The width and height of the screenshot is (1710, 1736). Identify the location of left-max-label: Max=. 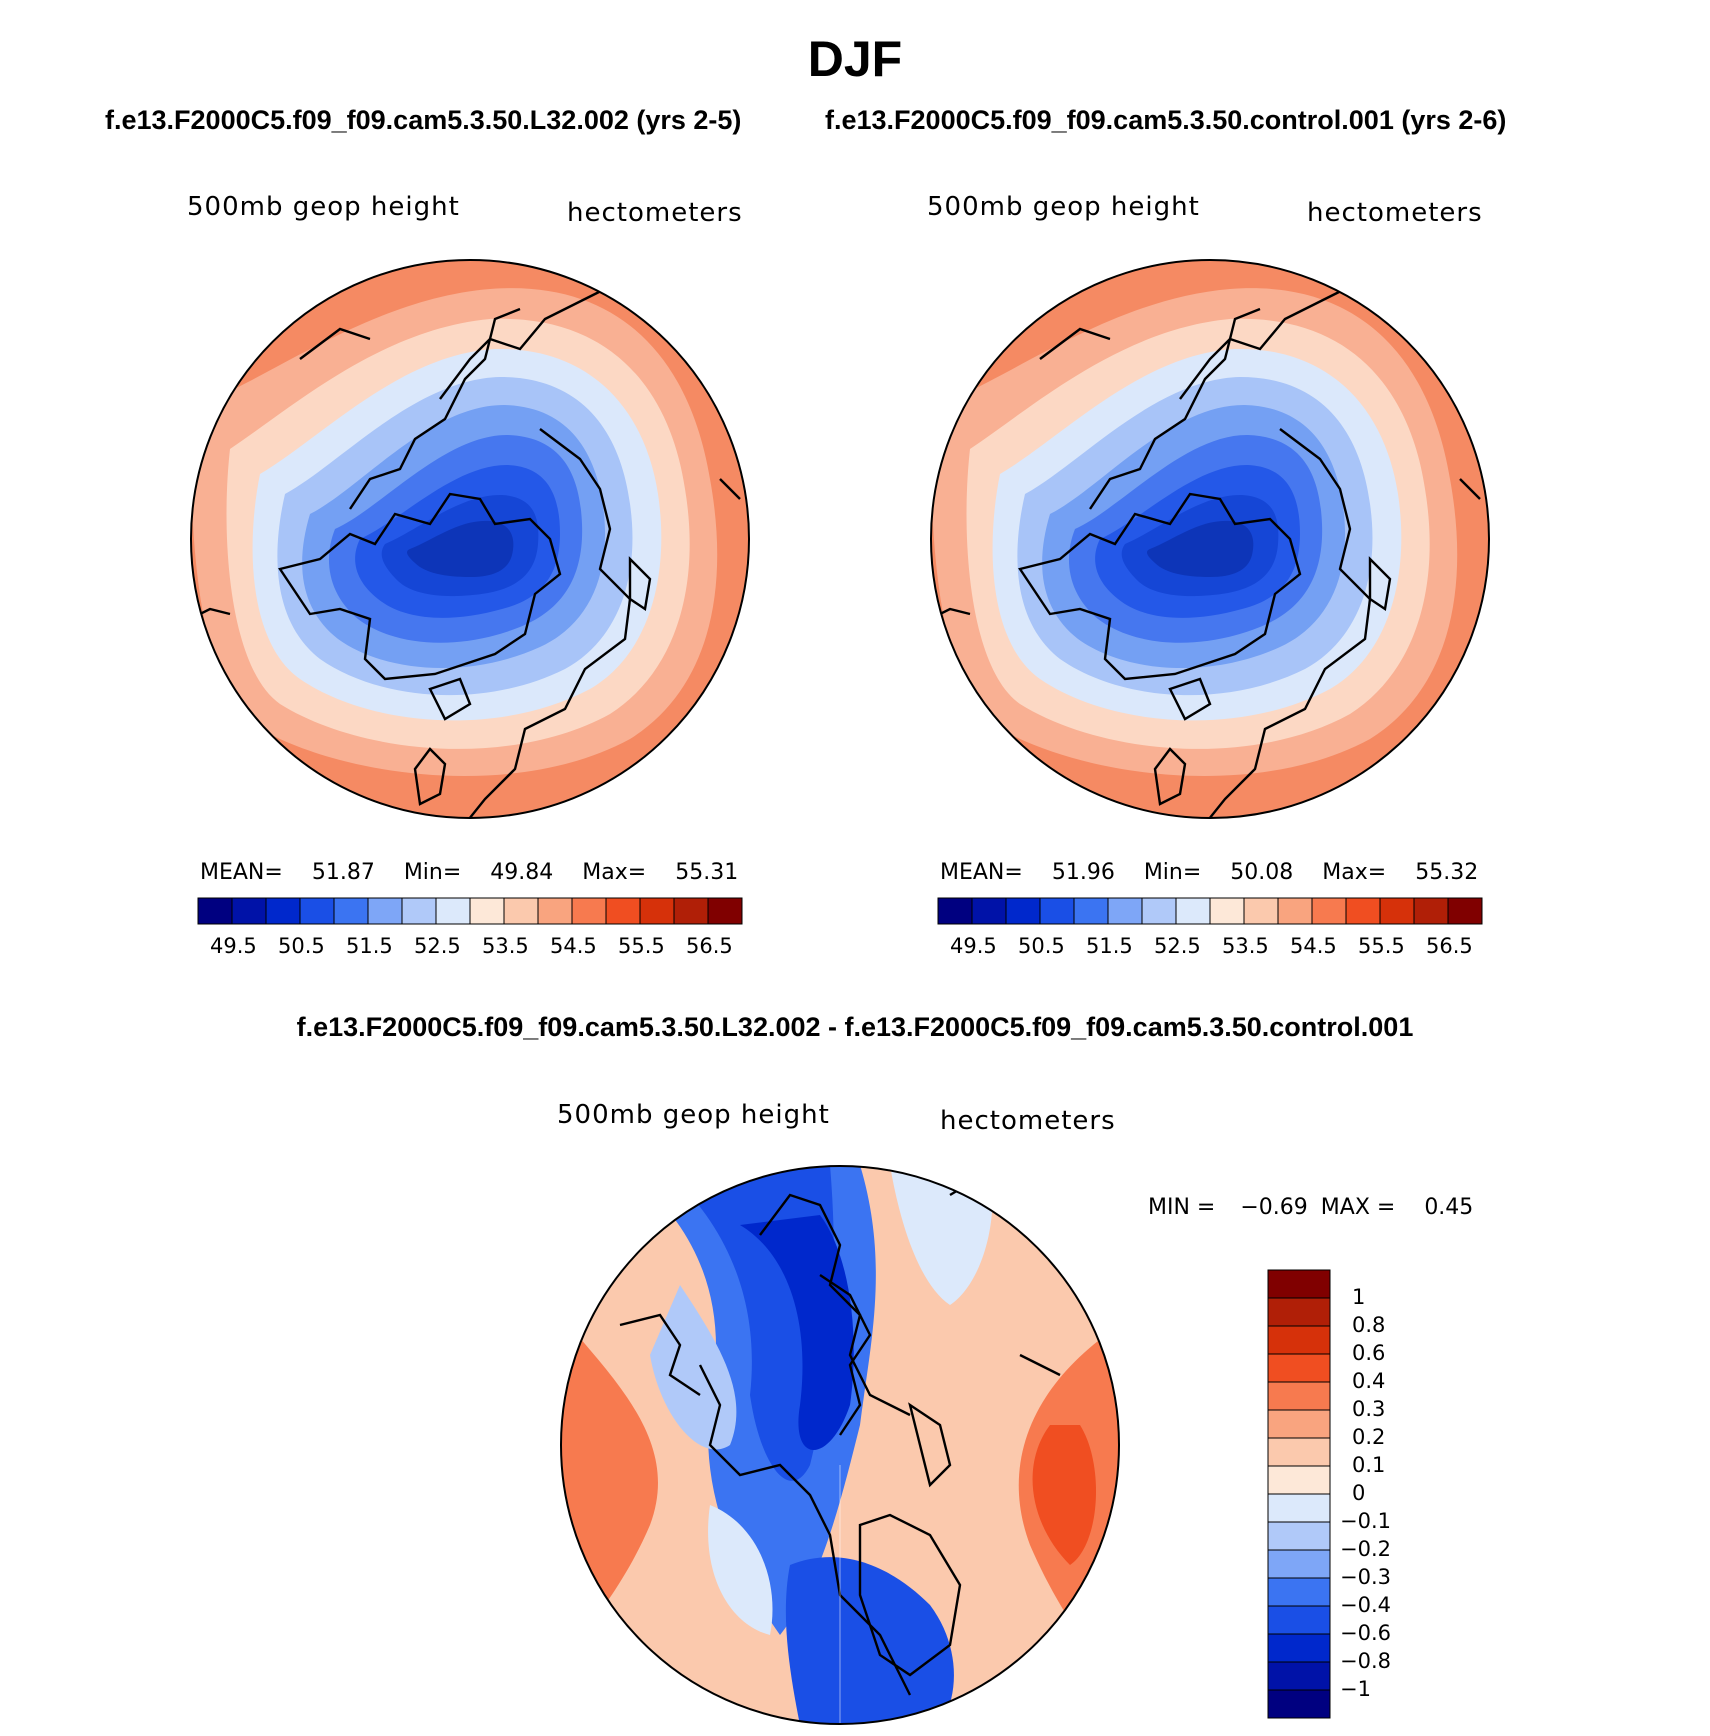
(614, 872).